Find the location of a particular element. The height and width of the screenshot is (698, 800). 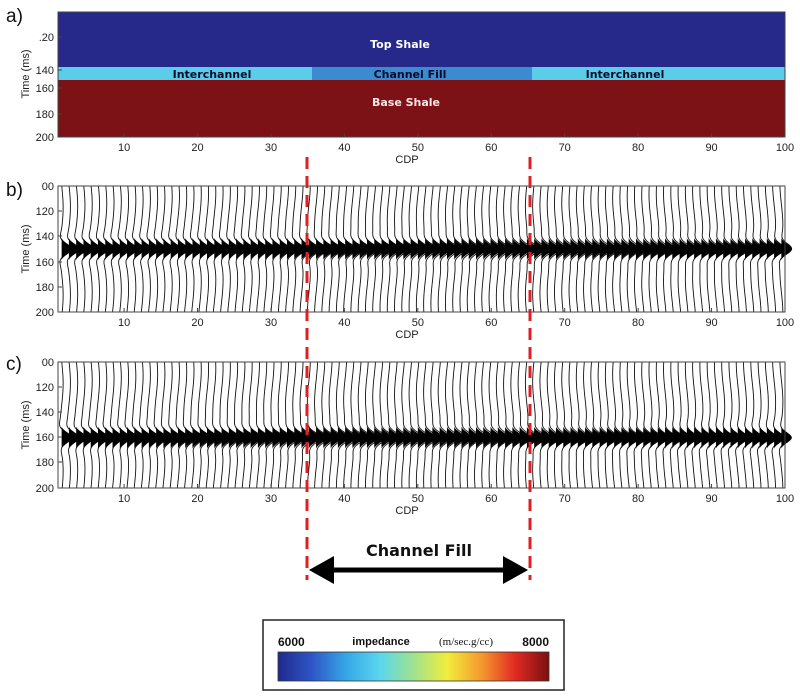

x-tick-label: 90 is located at coordinates (711, 148).